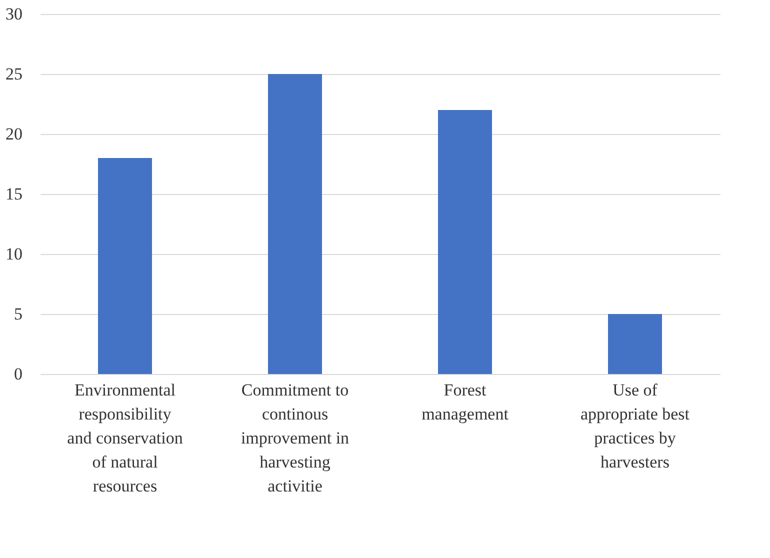 The height and width of the screenshot is (558, 770). I want to click on y-tick-label: 15, so click(14, 194).